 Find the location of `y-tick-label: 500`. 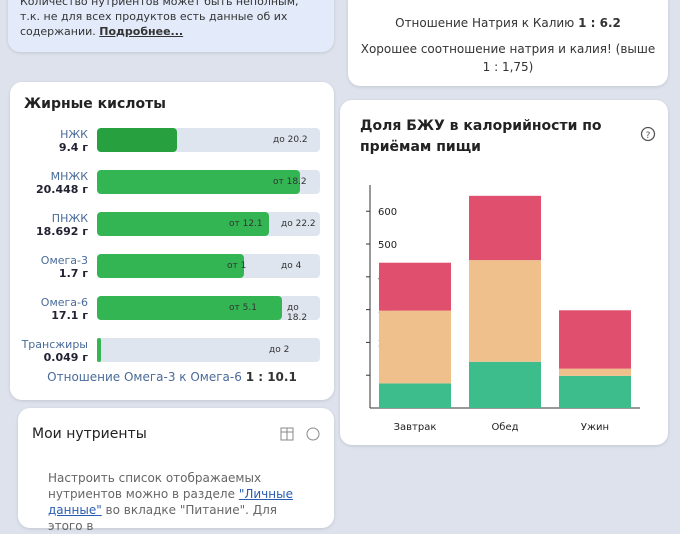

y-tick-label: 500 is located at coordinates (387, 245).